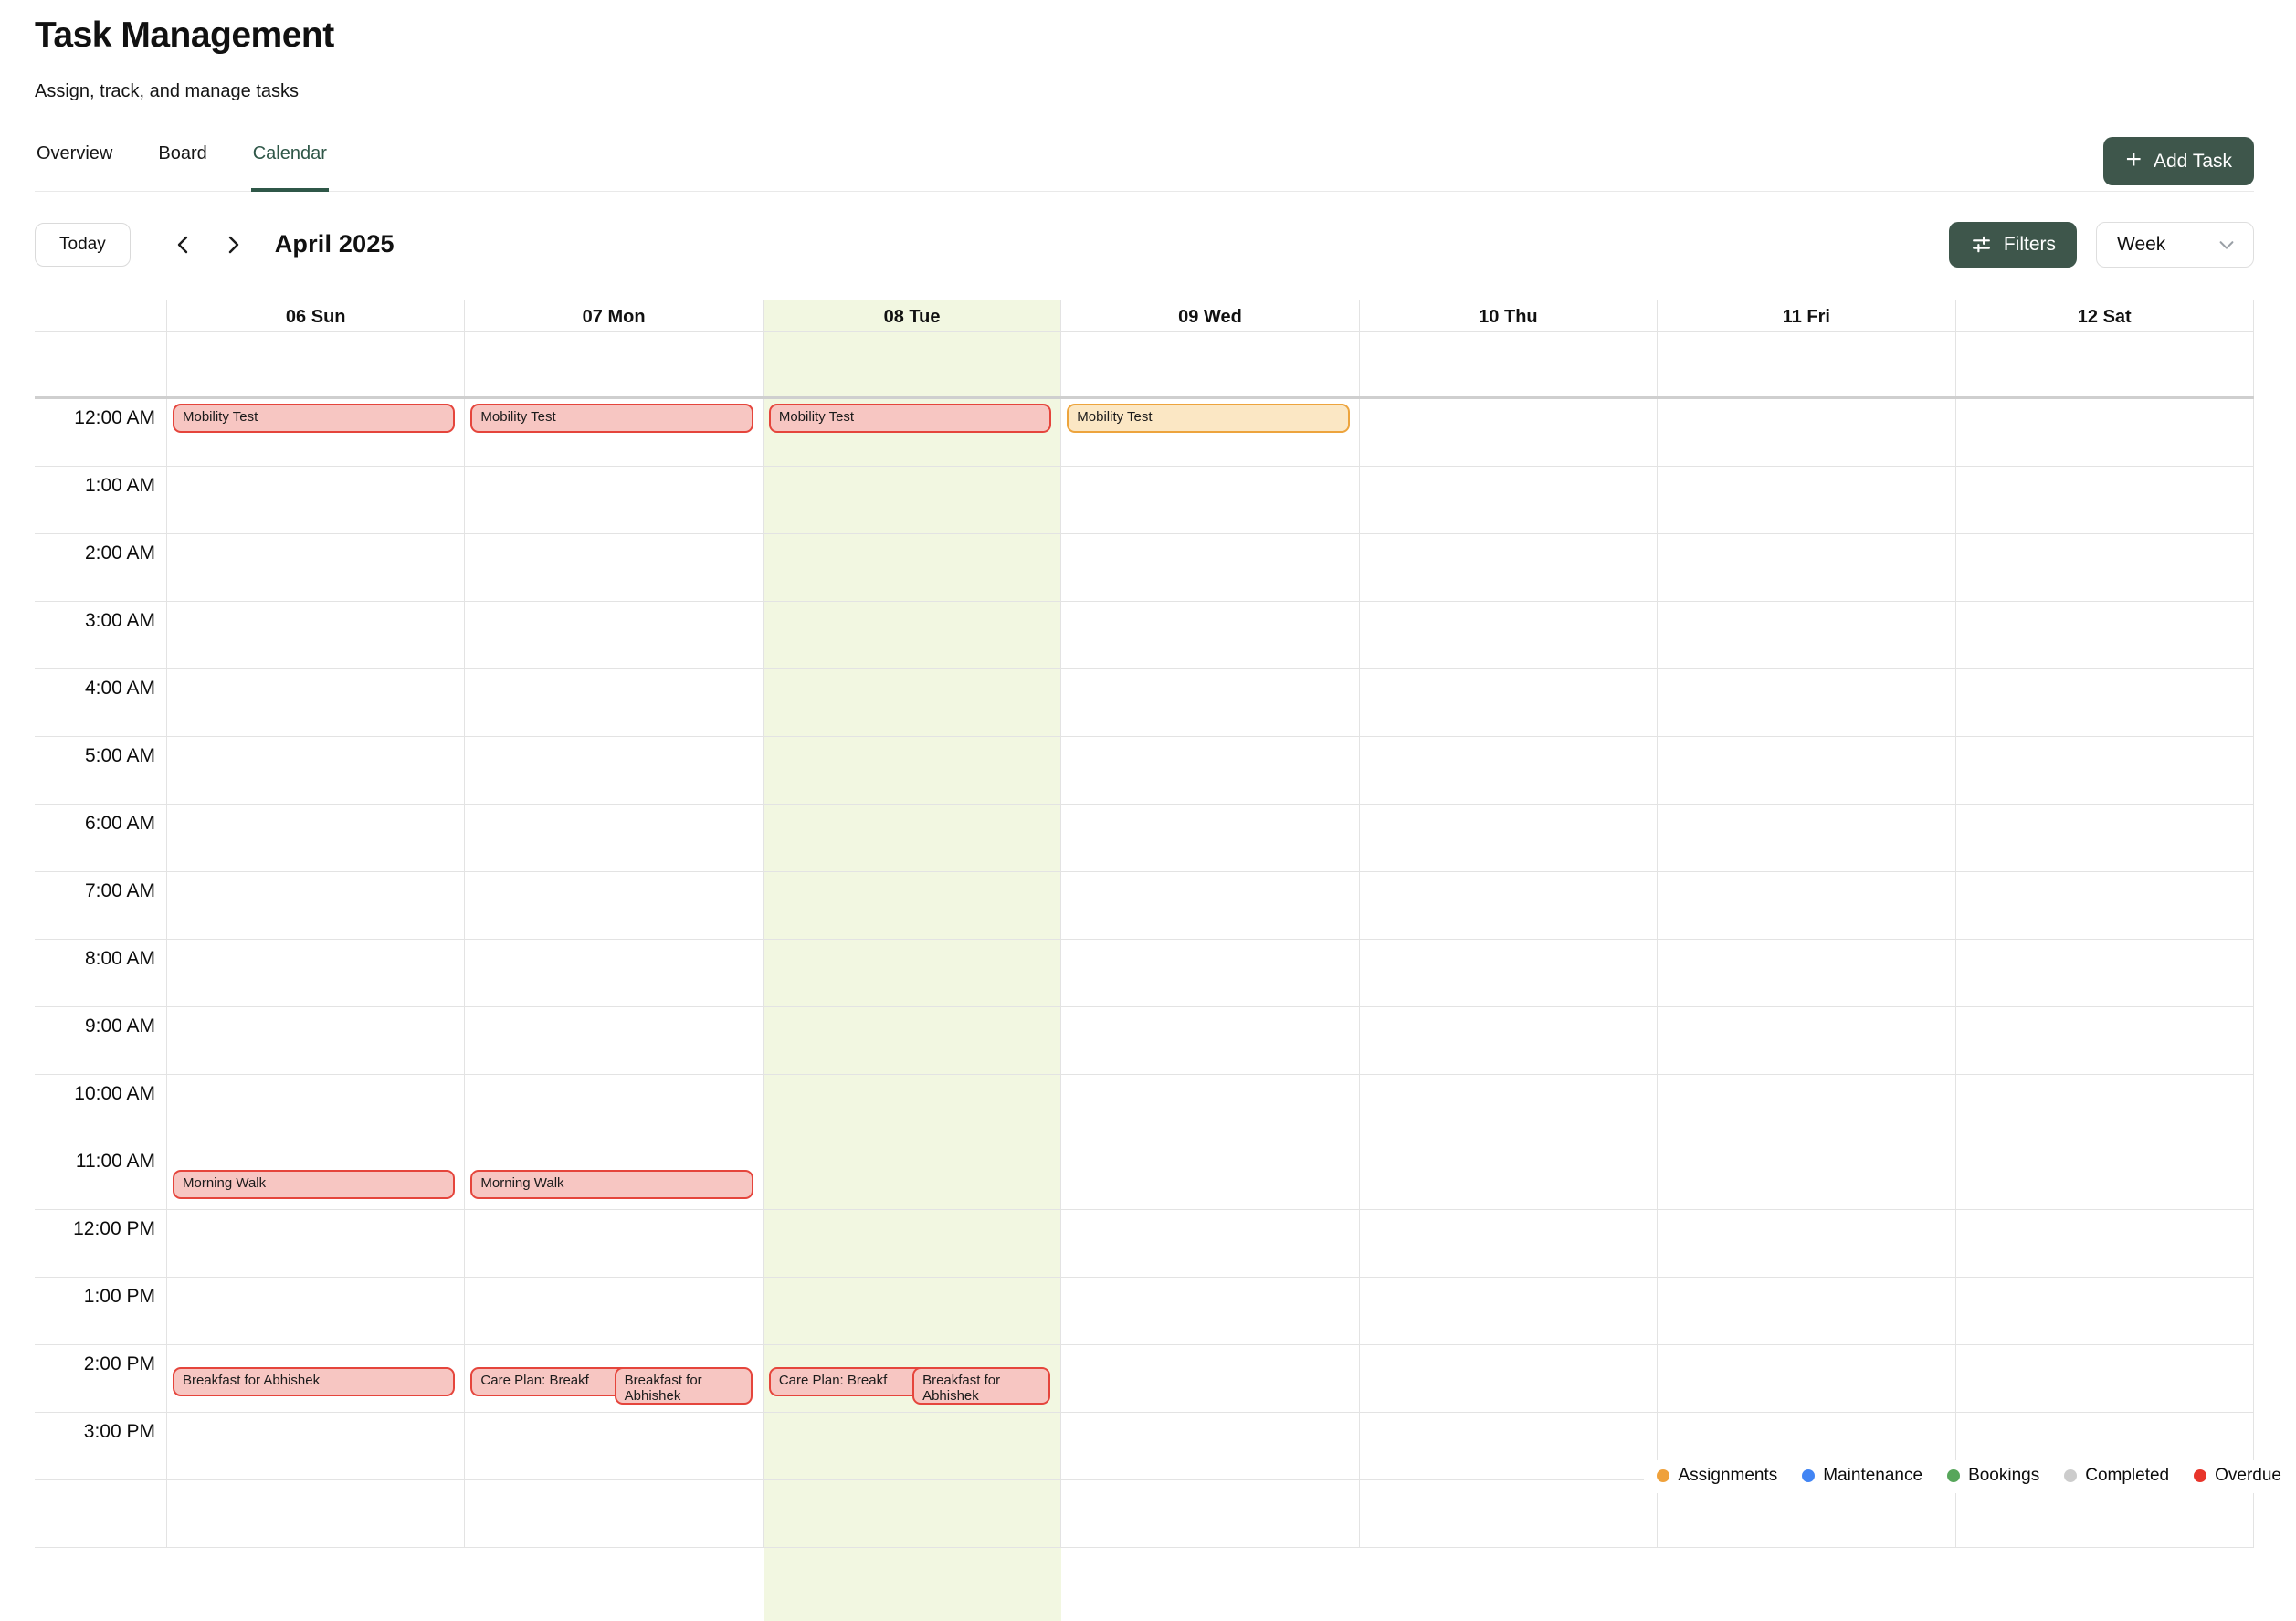 The image size is (2296, 1621). Describe the element at coordinates (2175, 244) in the screenshot. I see `view-mode-select: Week` at that location.